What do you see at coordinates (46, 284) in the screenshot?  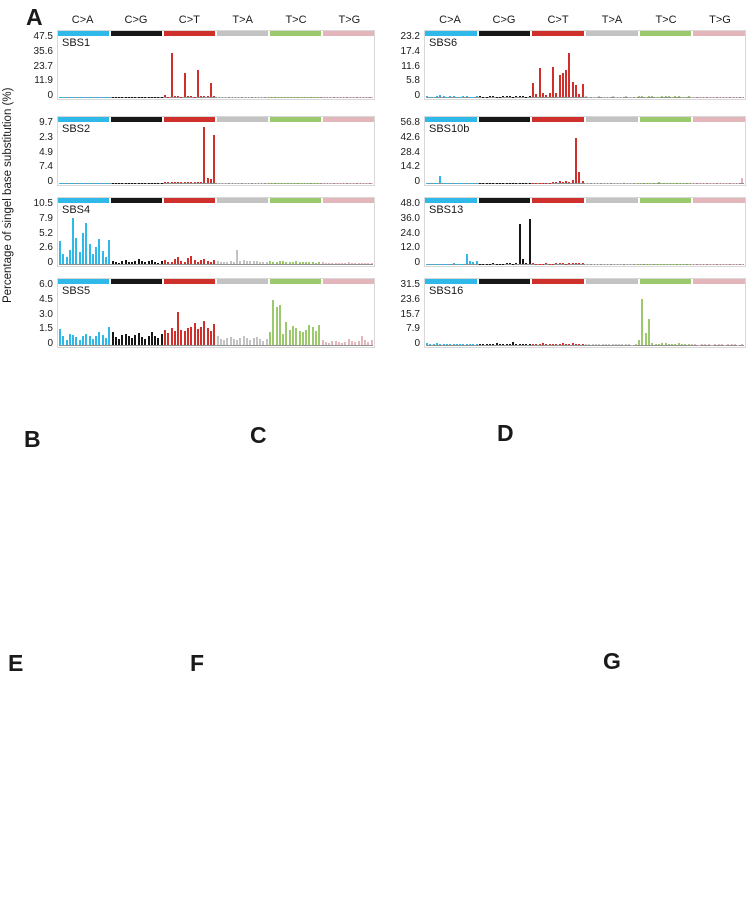 I see `y-tick-label: 6.0` at bounding box center [46, 284].